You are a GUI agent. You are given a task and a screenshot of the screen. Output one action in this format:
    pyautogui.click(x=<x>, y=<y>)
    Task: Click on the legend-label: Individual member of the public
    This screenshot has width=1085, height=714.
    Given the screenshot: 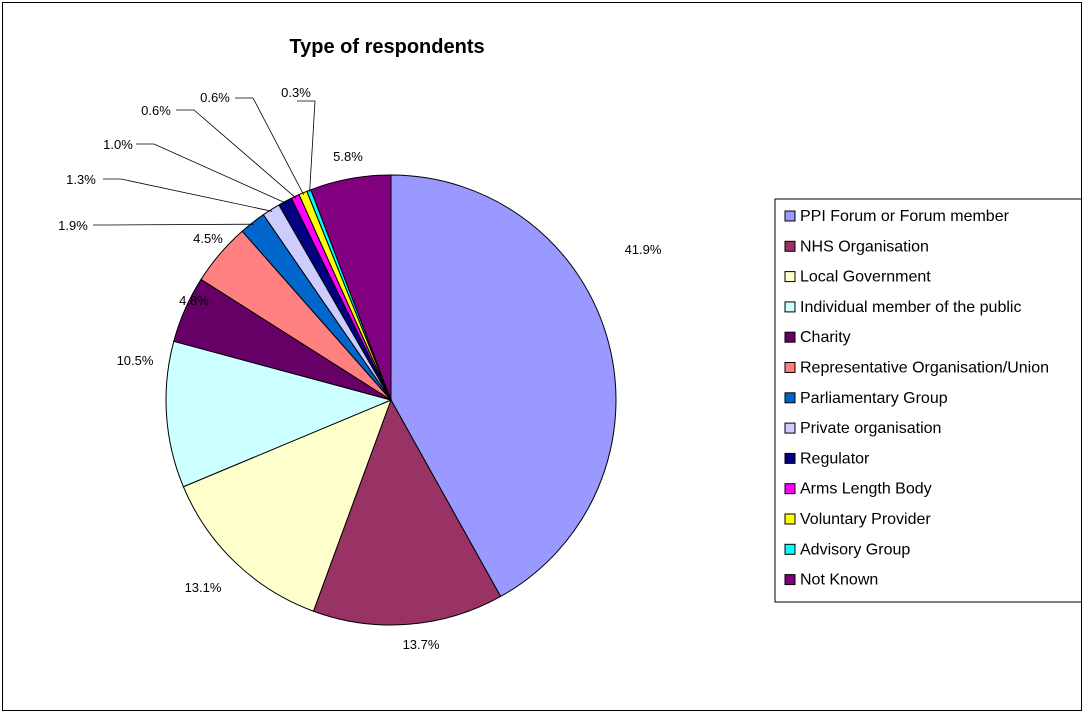 What is the action you would take?
    pyautogui.click(x=910, y=307)
    